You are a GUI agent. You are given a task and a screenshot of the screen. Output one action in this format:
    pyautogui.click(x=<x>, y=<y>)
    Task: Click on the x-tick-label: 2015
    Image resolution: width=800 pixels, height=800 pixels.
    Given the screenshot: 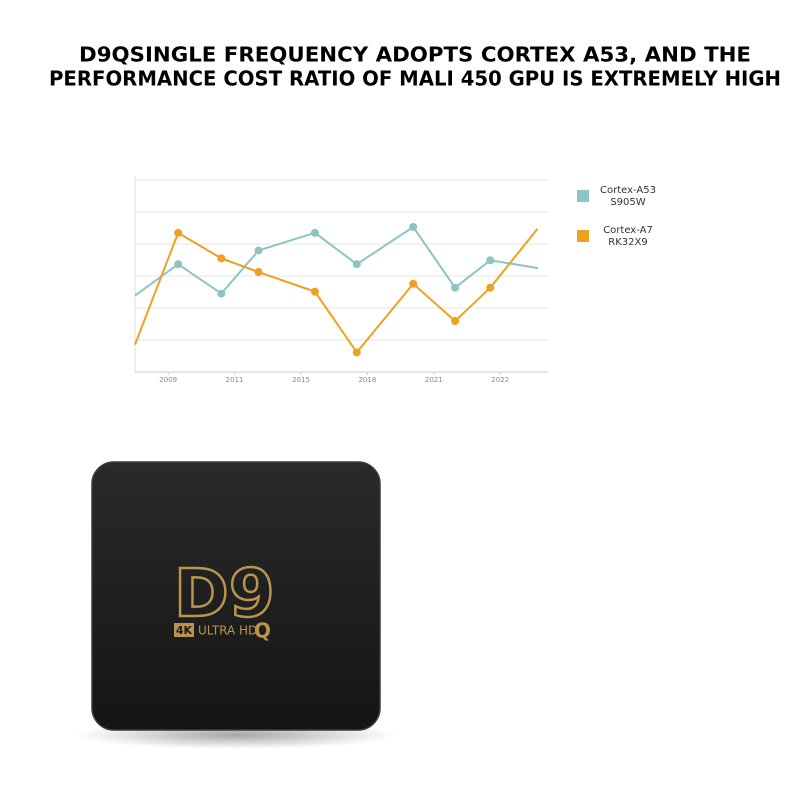 What is the action you would take?
    pyautogui.click(x=301, y=380)
    